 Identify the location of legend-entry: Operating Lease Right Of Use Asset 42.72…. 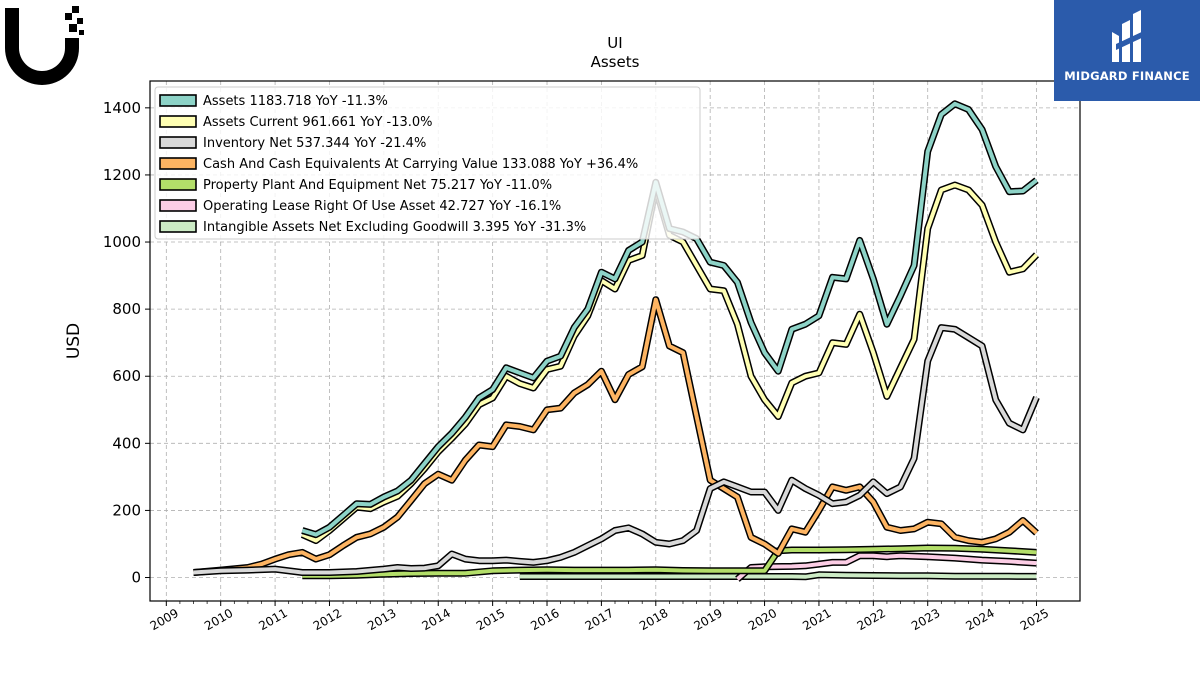
(382, 206).